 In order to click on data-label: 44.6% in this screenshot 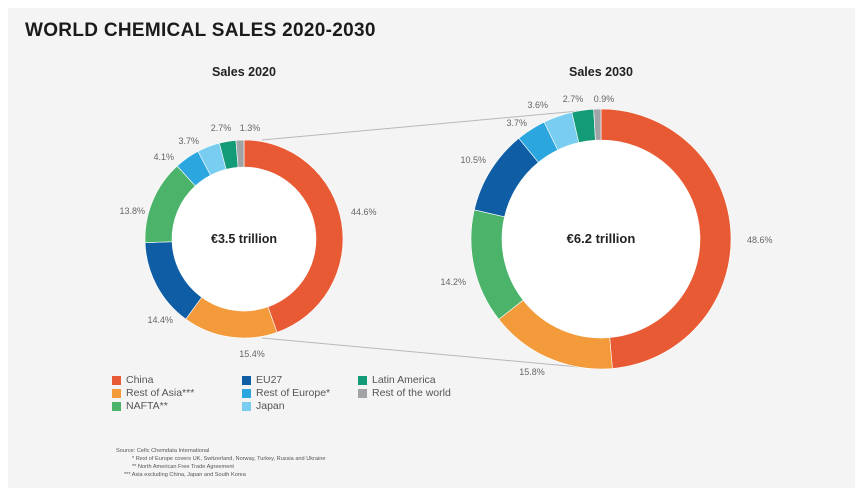, I will do `click(364, 212)`.